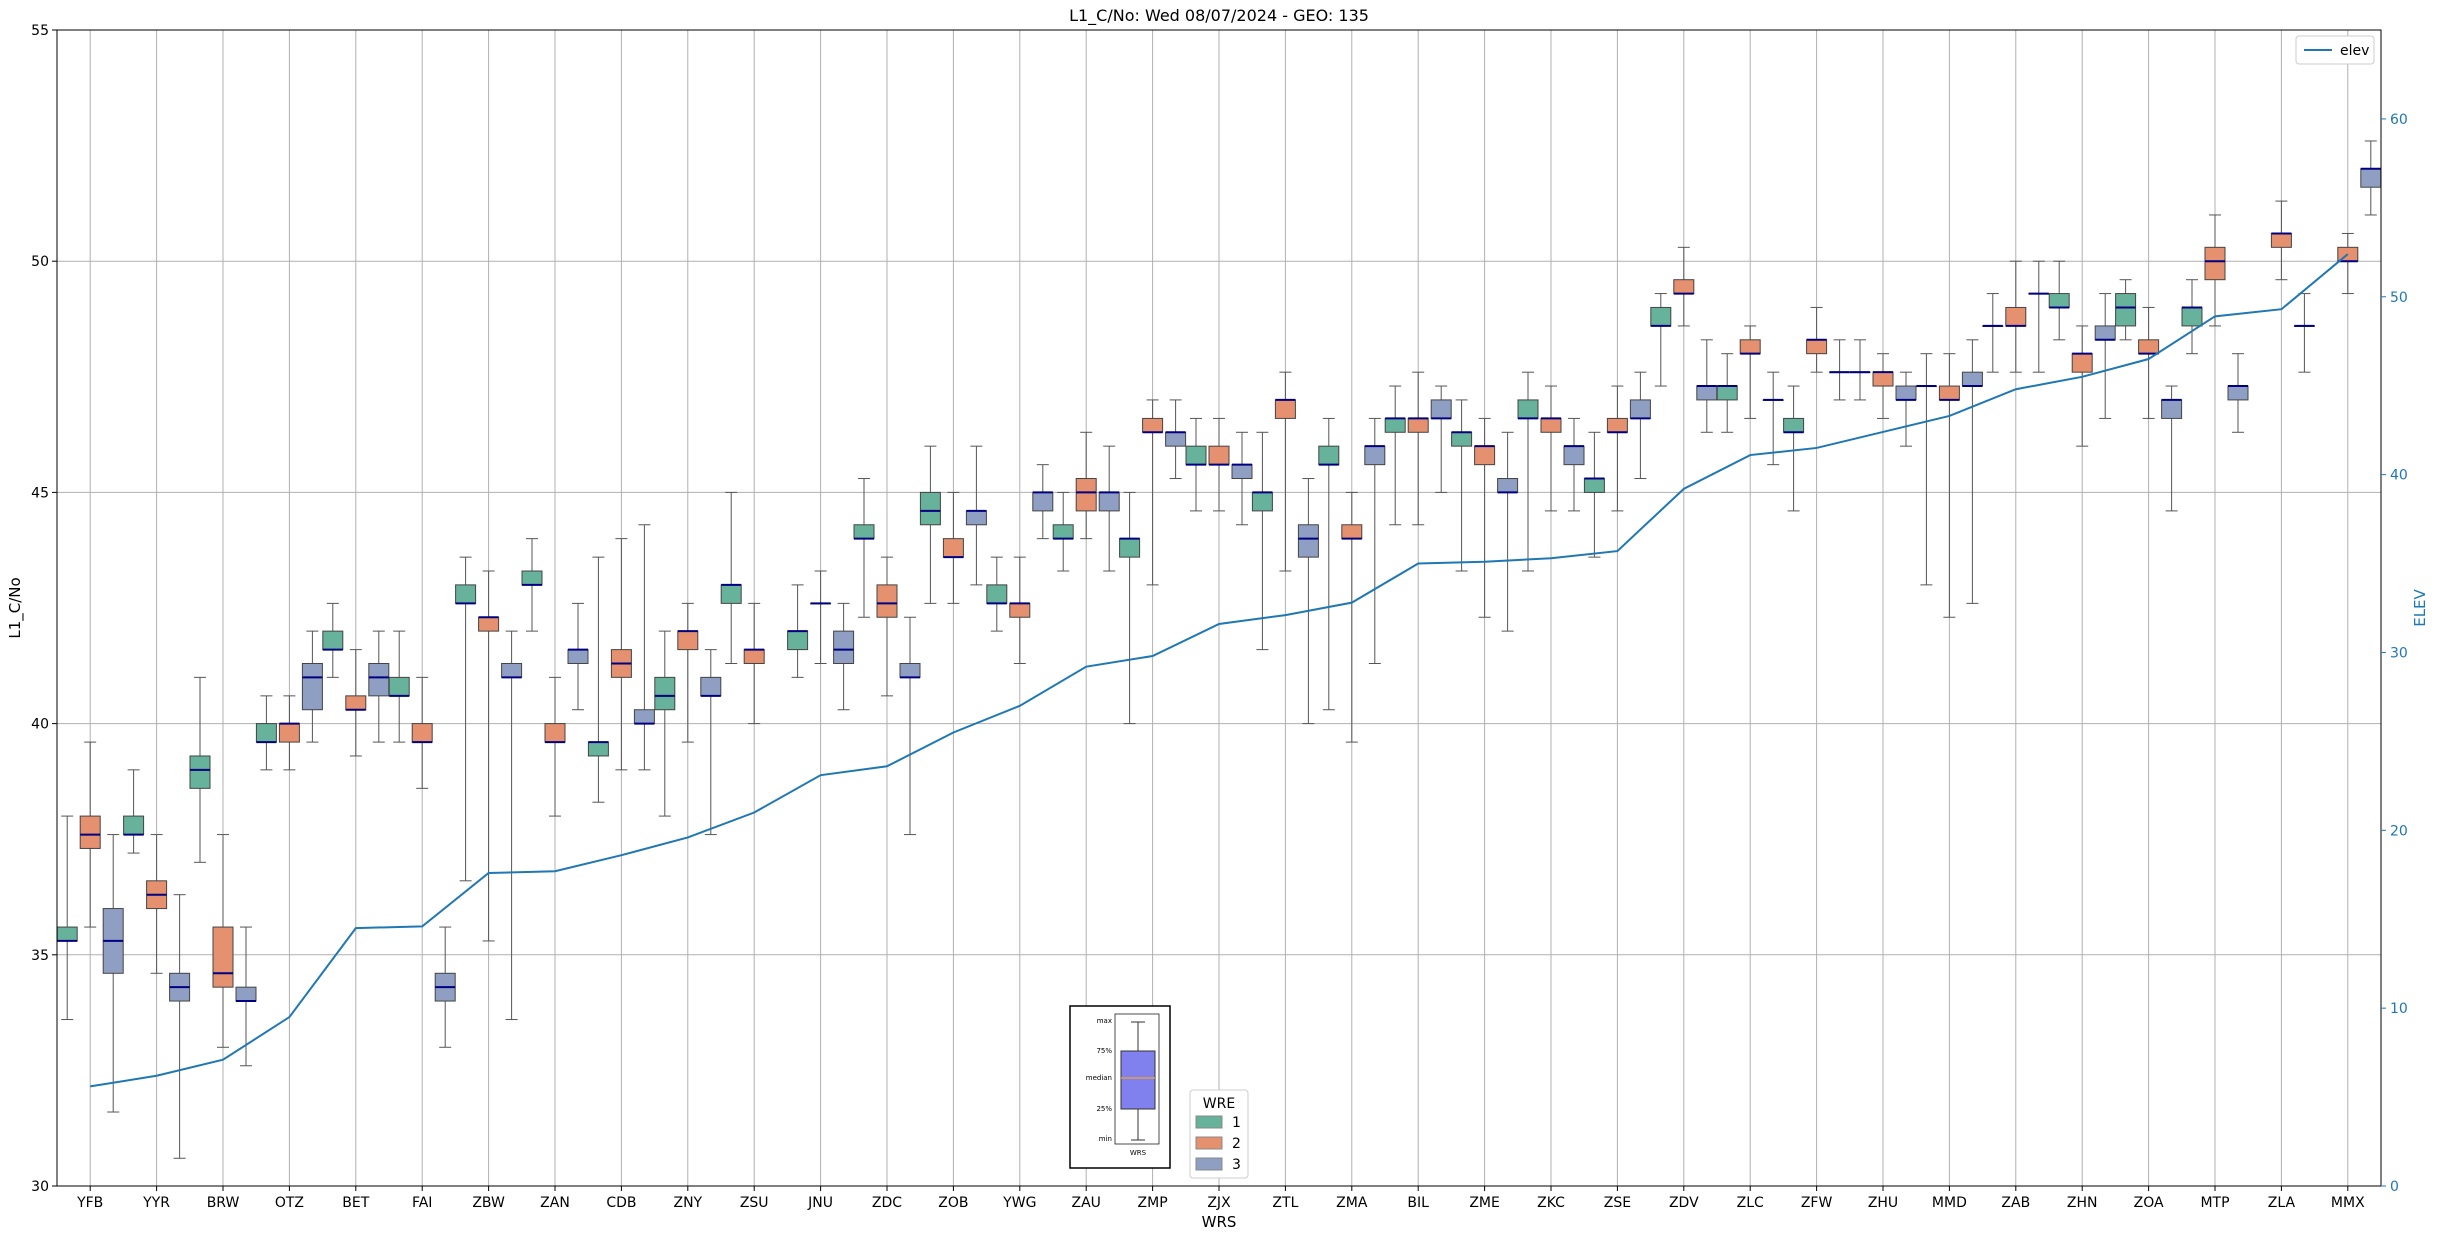 The image size is (2439, 1242). I want to click on x-tick-label: BRW, so click(223, 1203).